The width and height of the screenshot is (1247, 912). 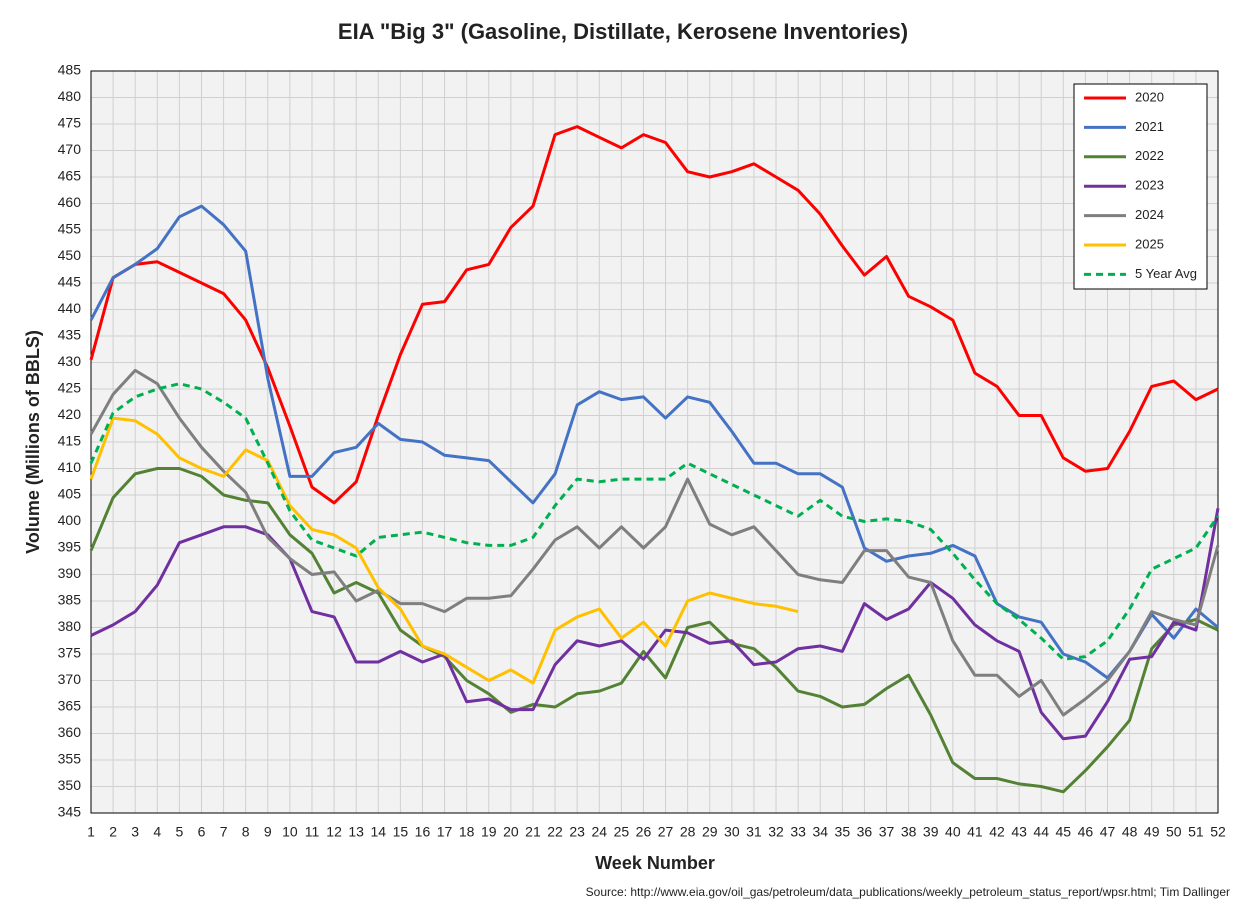 What do you see at coordinates (732, 832) in the screenshot?
I see `x-tick-label: 30` at bounding box center [732, 832].